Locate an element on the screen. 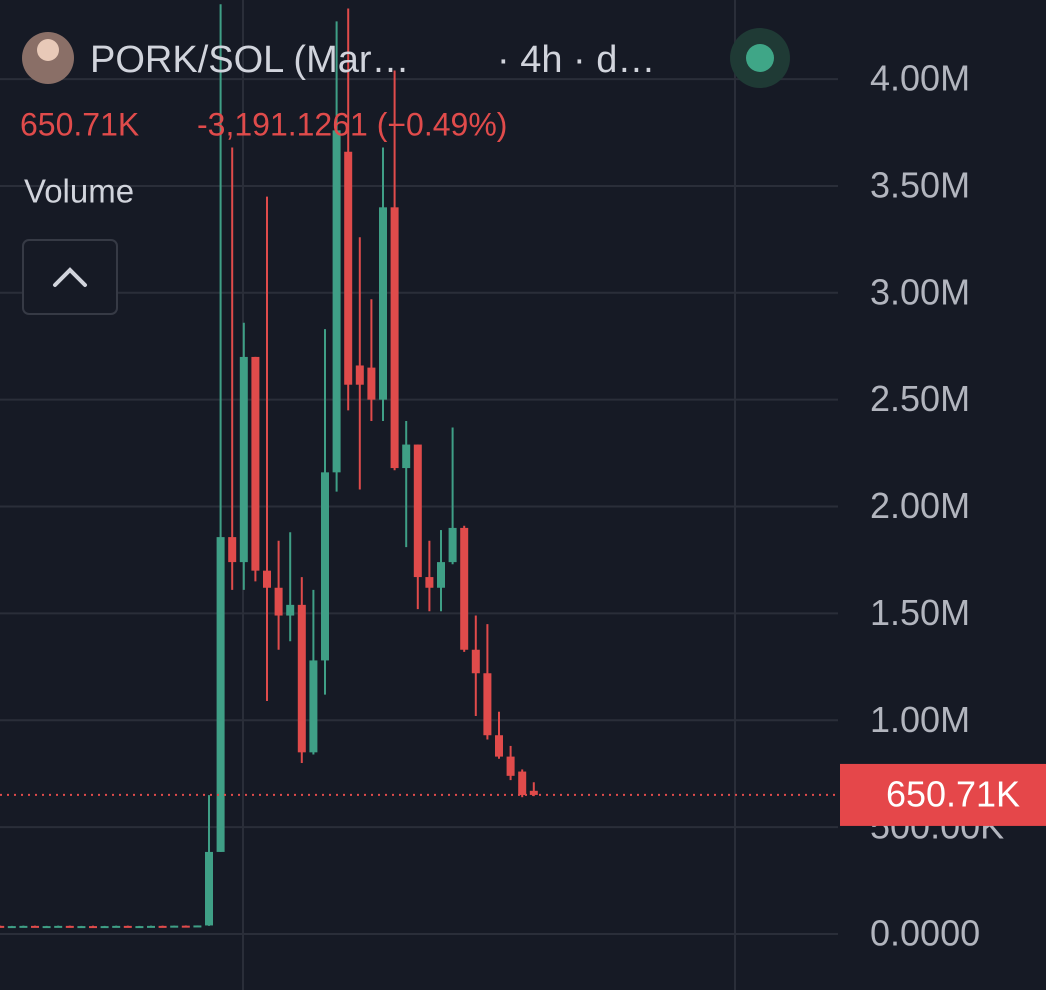  collapse-button is located at coordinates (70, 277).